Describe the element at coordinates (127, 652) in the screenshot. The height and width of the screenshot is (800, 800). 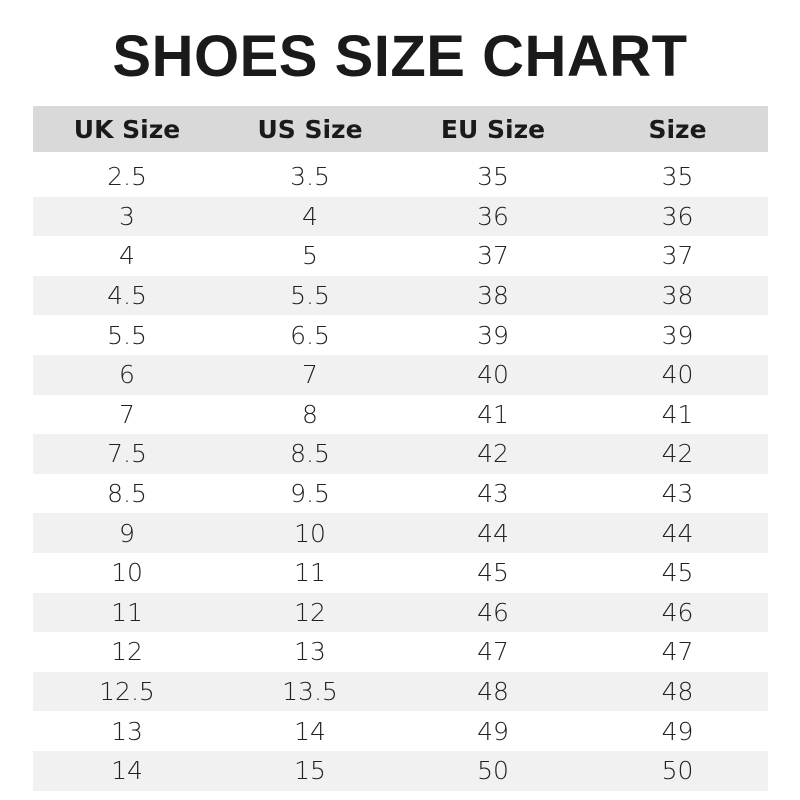
I see `uk-size-cell: 12` at that location.